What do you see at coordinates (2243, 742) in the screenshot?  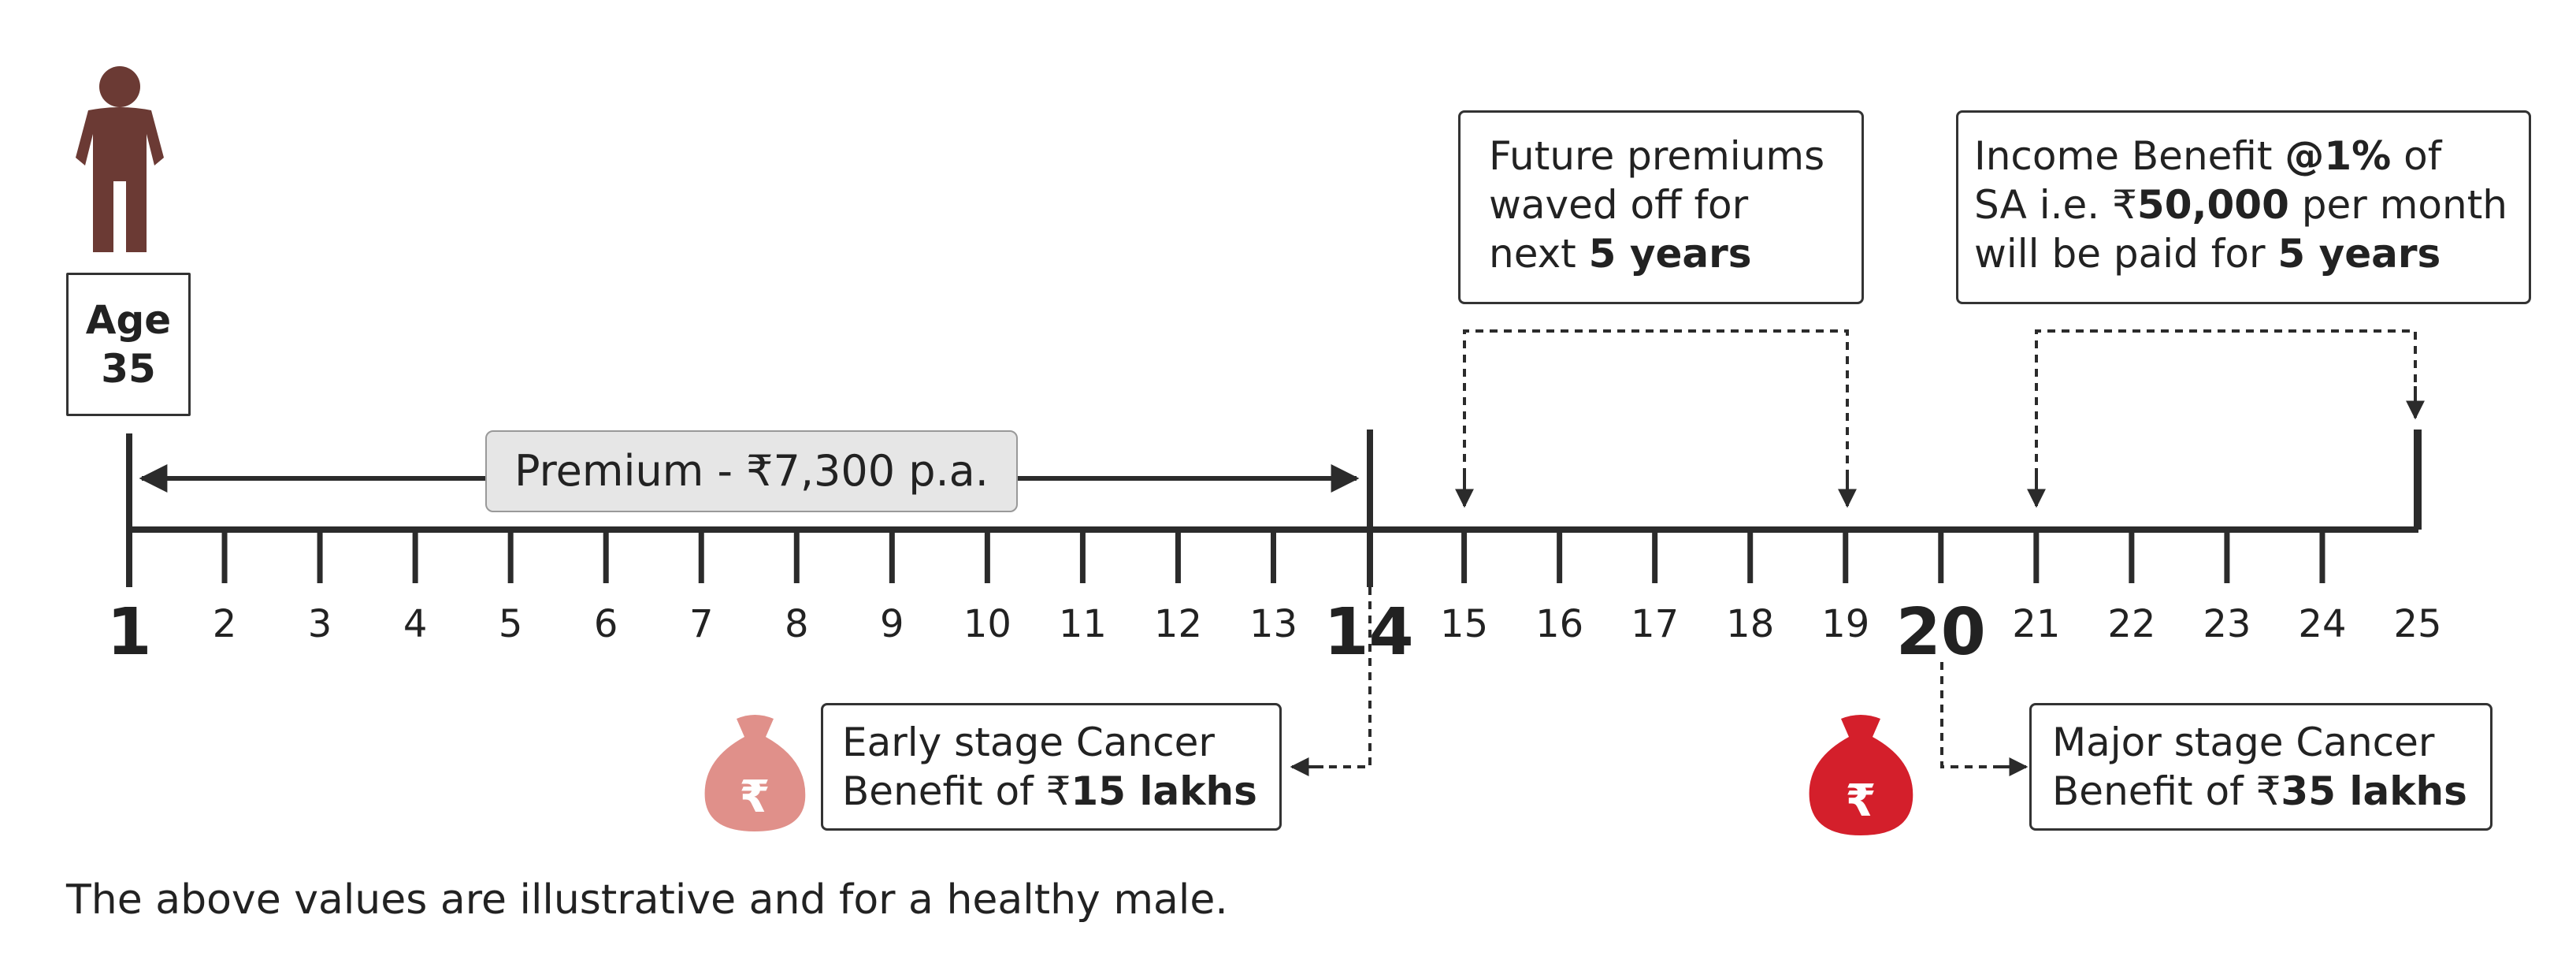 I see `major-line1: Major stage Cancer` at bounding box center [2243, 742].